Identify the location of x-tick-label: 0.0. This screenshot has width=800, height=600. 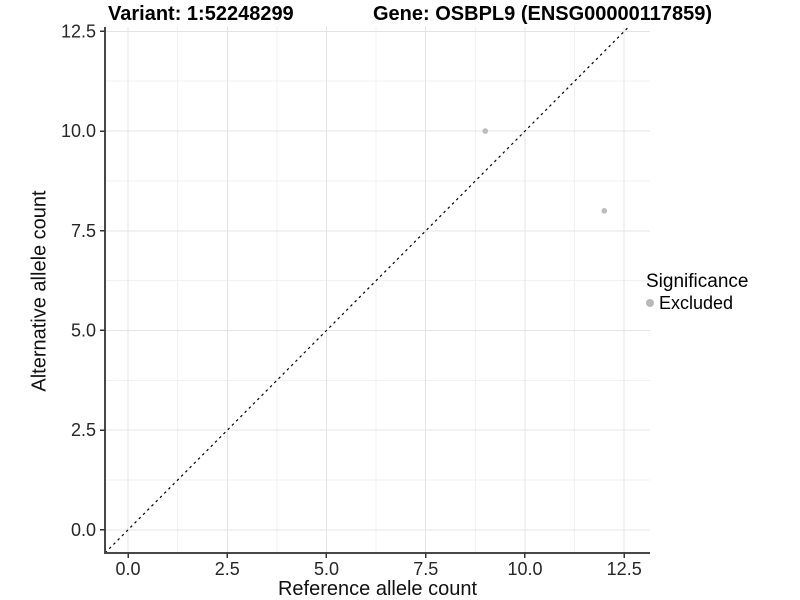
(128, 569).